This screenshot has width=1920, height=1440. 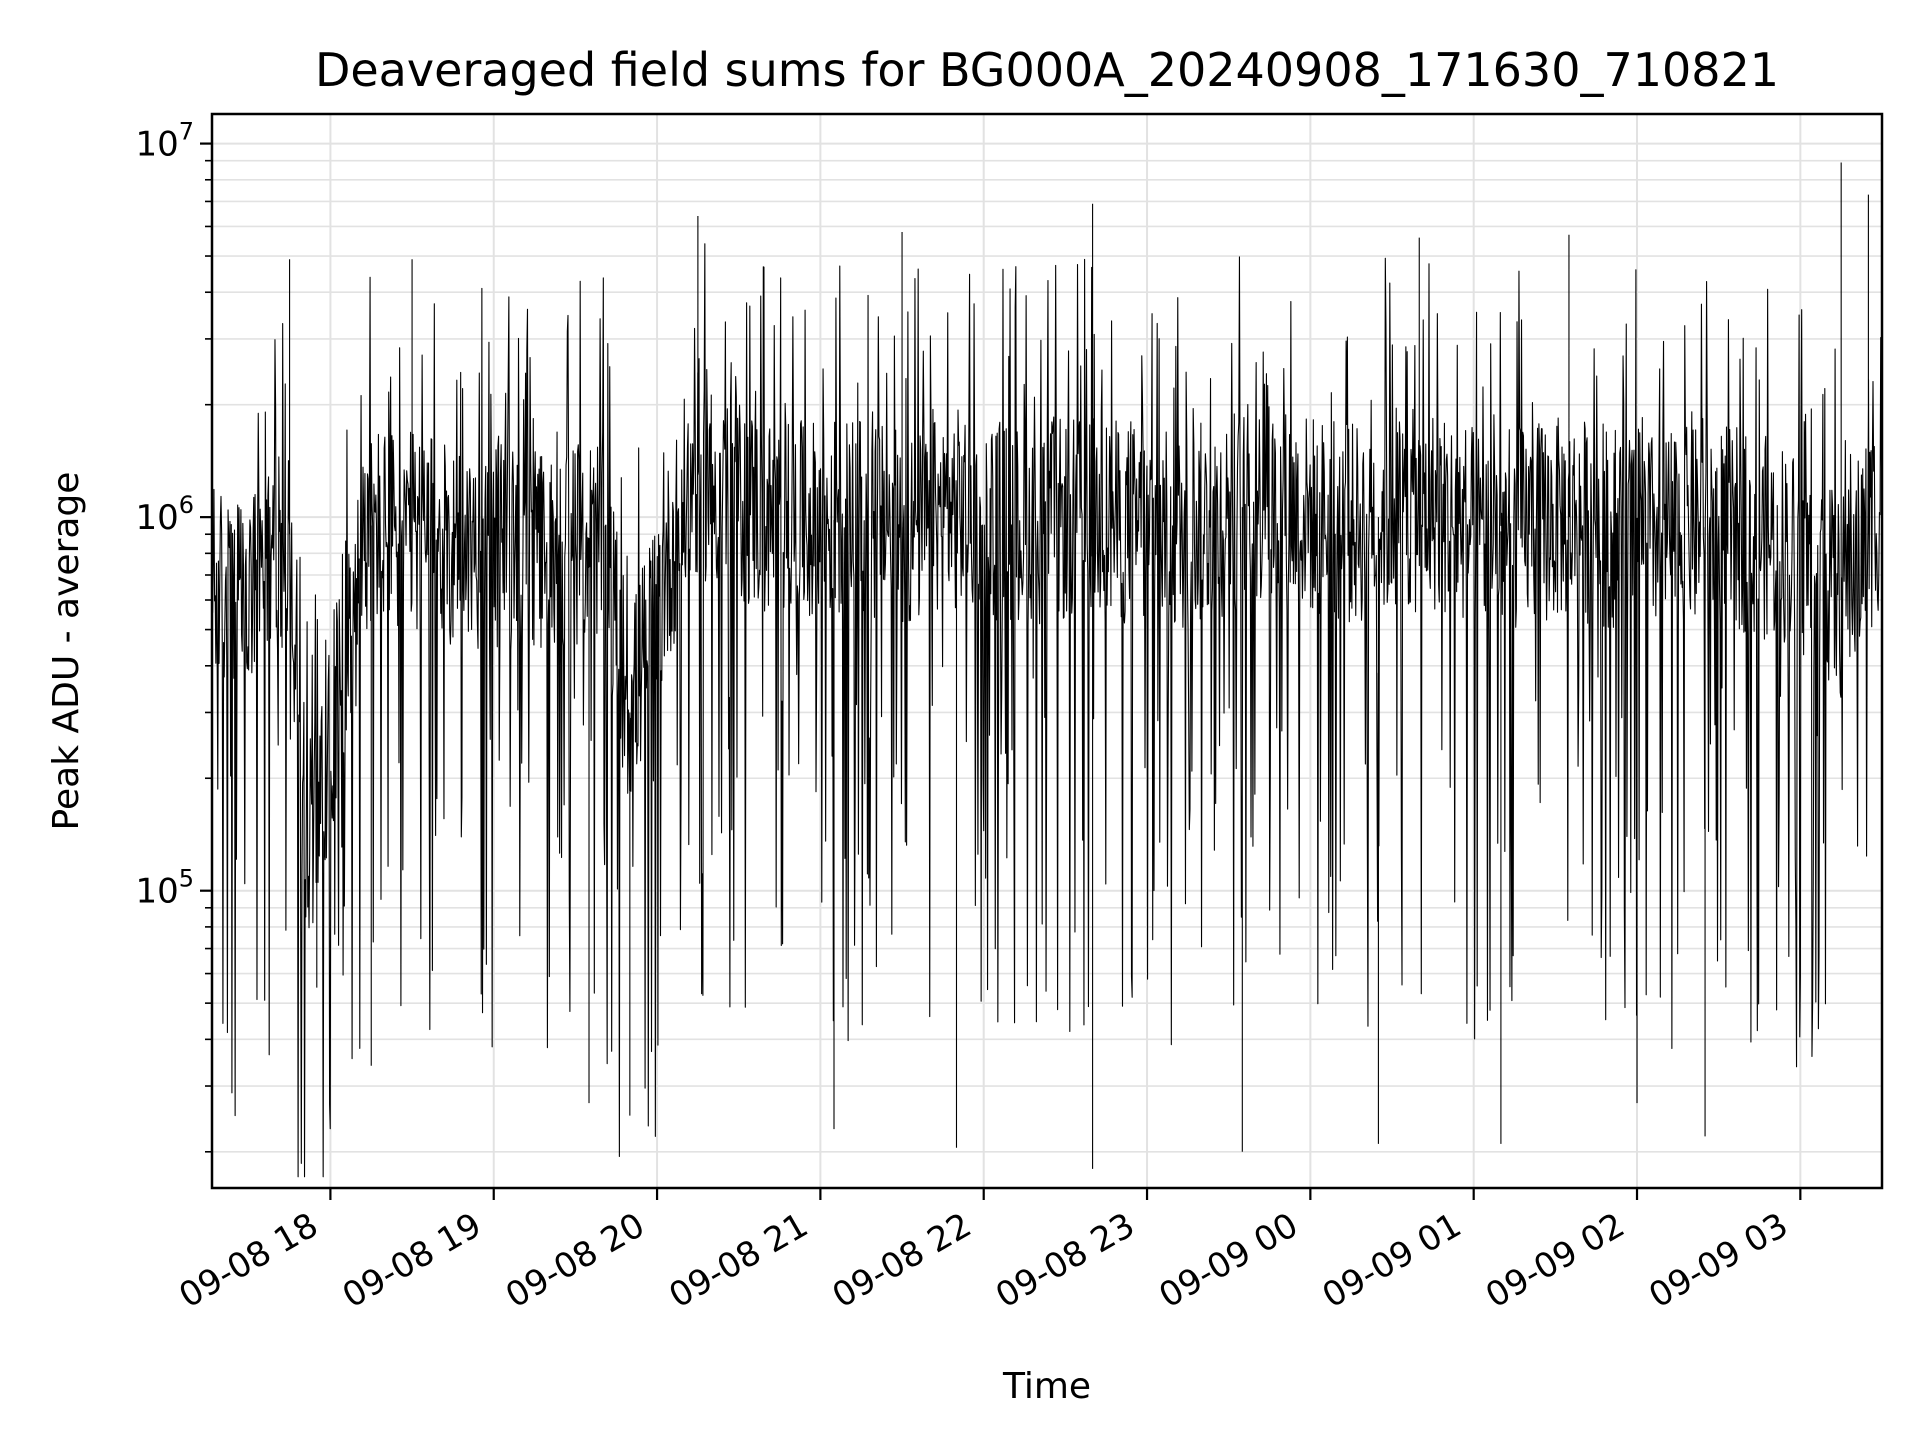 What do you see at coordinates (1718, 1260) in the screenshot?
I see `x-tick-label: 09-09 03` at bounding box center [1718, 1260].